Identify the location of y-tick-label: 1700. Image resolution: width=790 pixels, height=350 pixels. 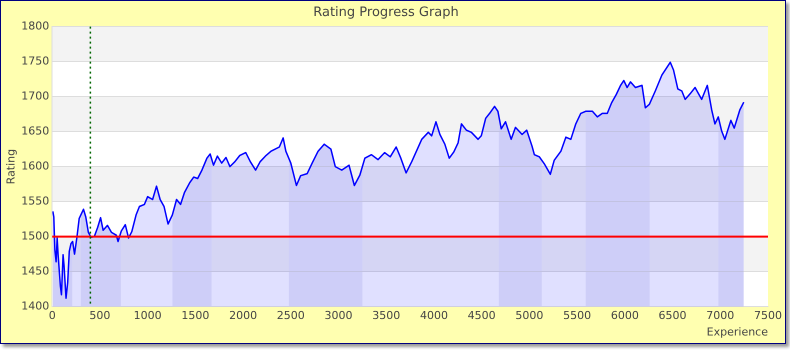
(35, 95).